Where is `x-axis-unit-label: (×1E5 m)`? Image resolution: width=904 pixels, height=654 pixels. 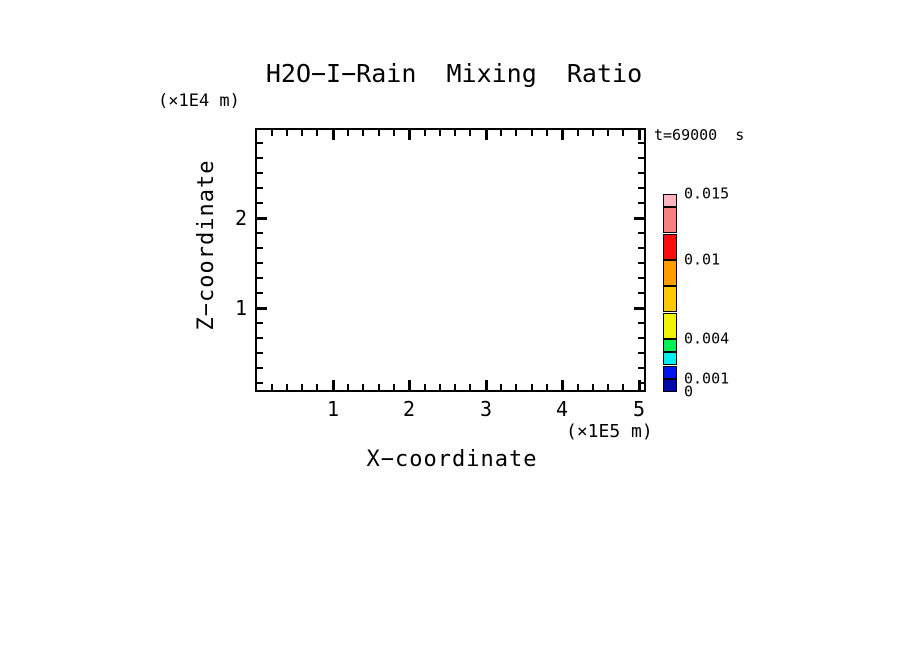 x-axis-unit-label: (×1E5 m) is located at coordinates (609, 431).